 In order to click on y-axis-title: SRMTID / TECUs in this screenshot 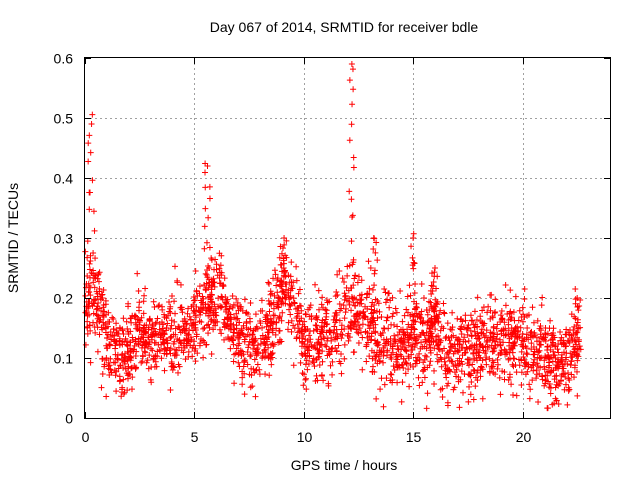, I will do `click(13, 238)`.